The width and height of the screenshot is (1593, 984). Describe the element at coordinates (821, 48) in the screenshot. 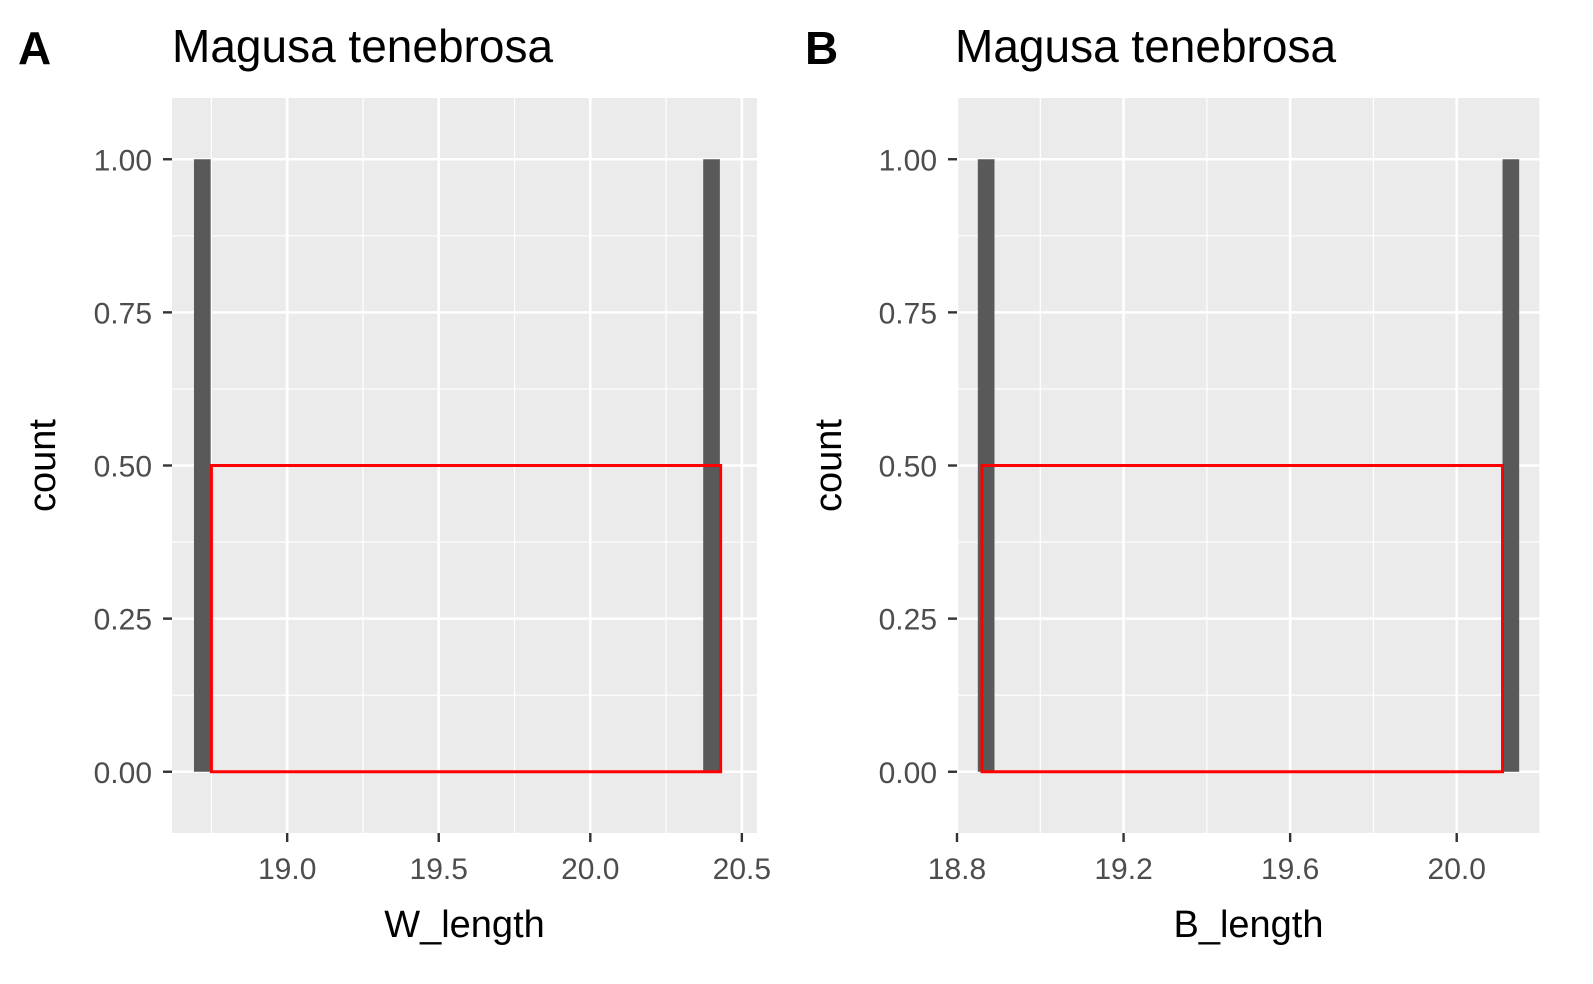

I see `panel-letter: B` at that location.